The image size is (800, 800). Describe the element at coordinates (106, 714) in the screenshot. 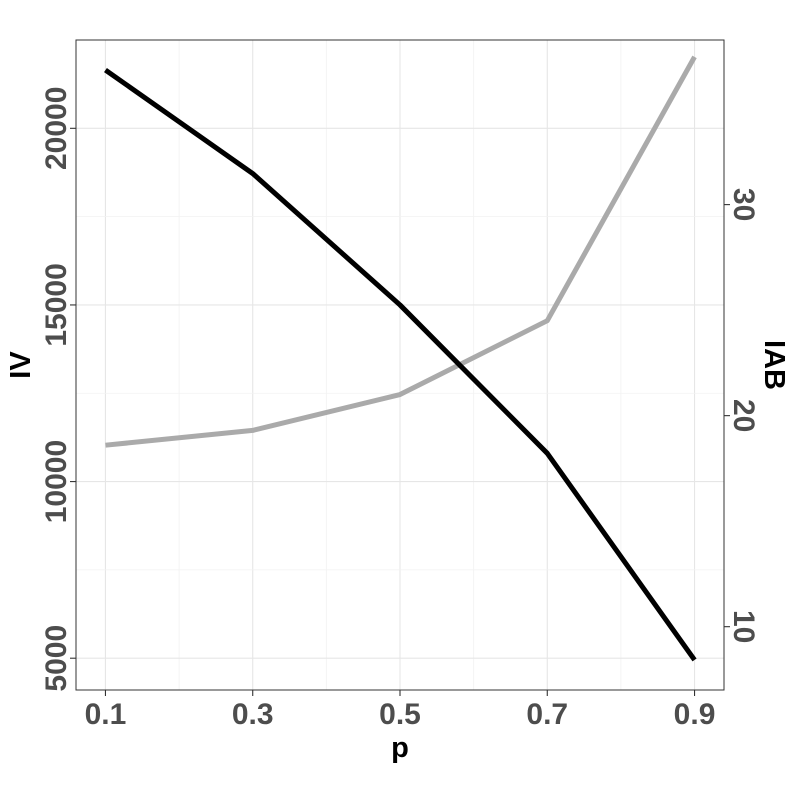

I see `x-tick-label: 0.1` at that location.